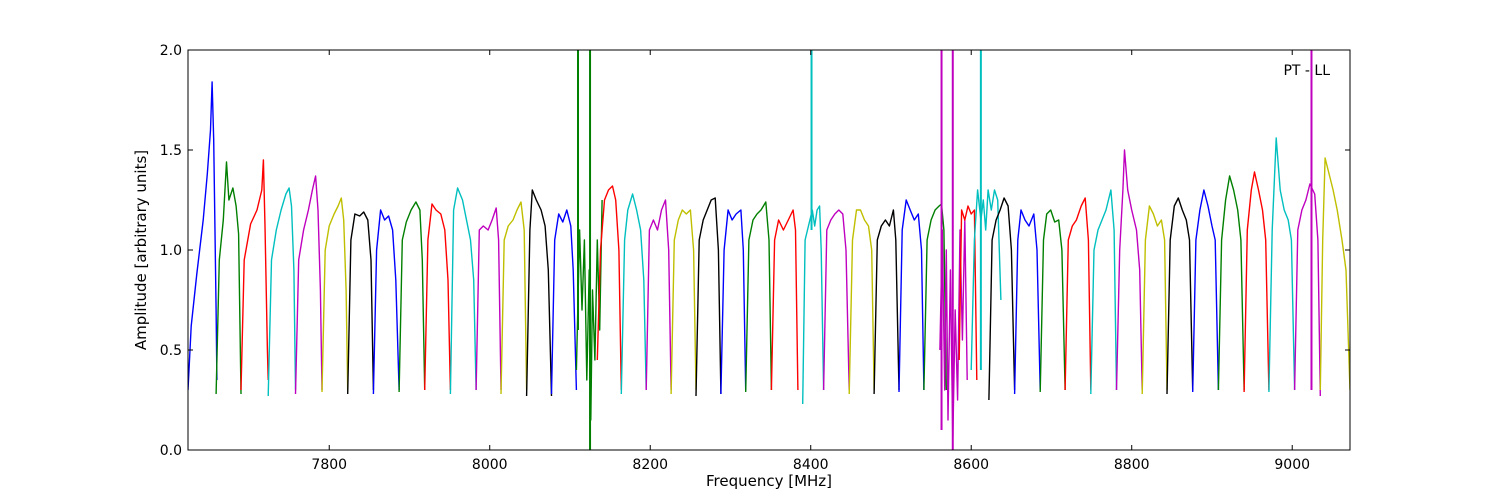 Image resolution: width=1500 pixels, height=500 pixels. Describe the element at coordinates (650, 465) in the screenshot. I see `x-tick-label: 8200` at that location.